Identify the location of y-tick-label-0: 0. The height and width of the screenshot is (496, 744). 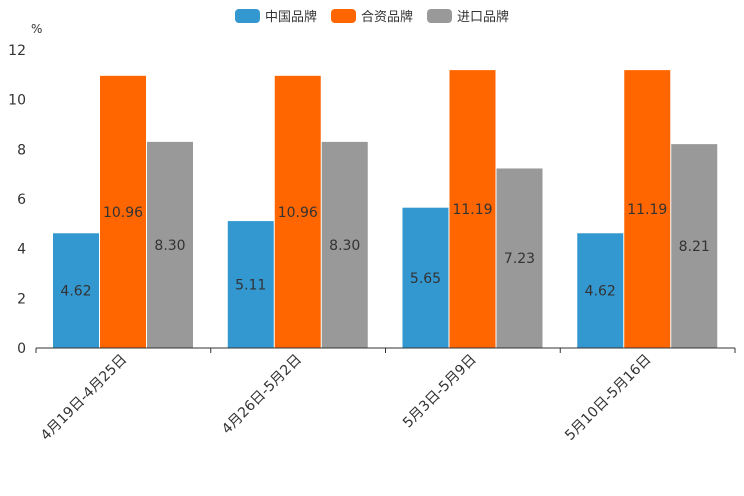
(21, 349).